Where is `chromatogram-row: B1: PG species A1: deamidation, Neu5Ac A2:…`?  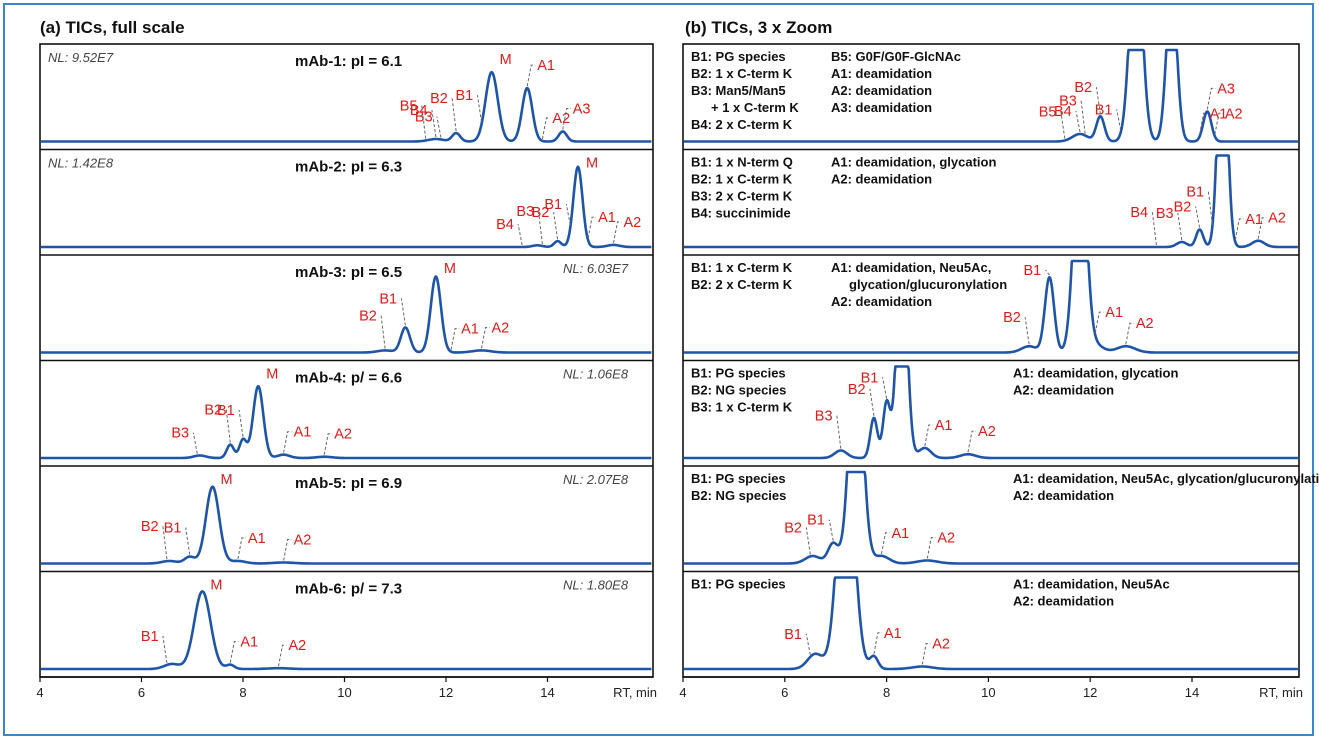
chromatogram-row: B1: PG species A1: deamidation, Neu5Ac A2:… is located at coordinates (991, 623).